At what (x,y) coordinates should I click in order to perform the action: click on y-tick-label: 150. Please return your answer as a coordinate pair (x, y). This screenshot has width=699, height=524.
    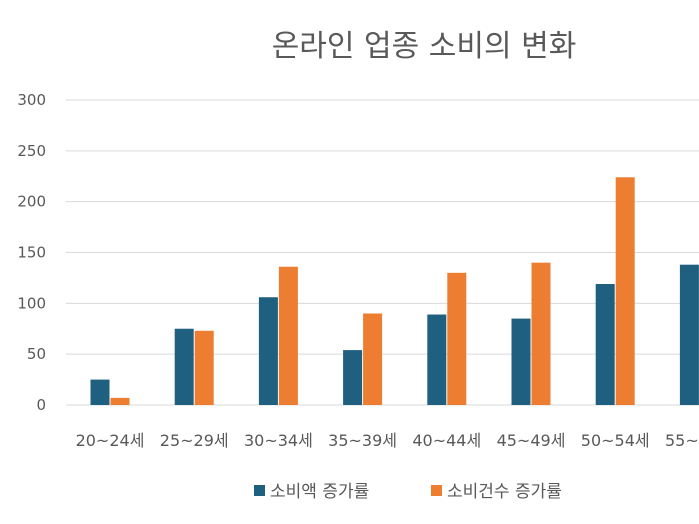
    Looking at the image, I should click on (31, 253).